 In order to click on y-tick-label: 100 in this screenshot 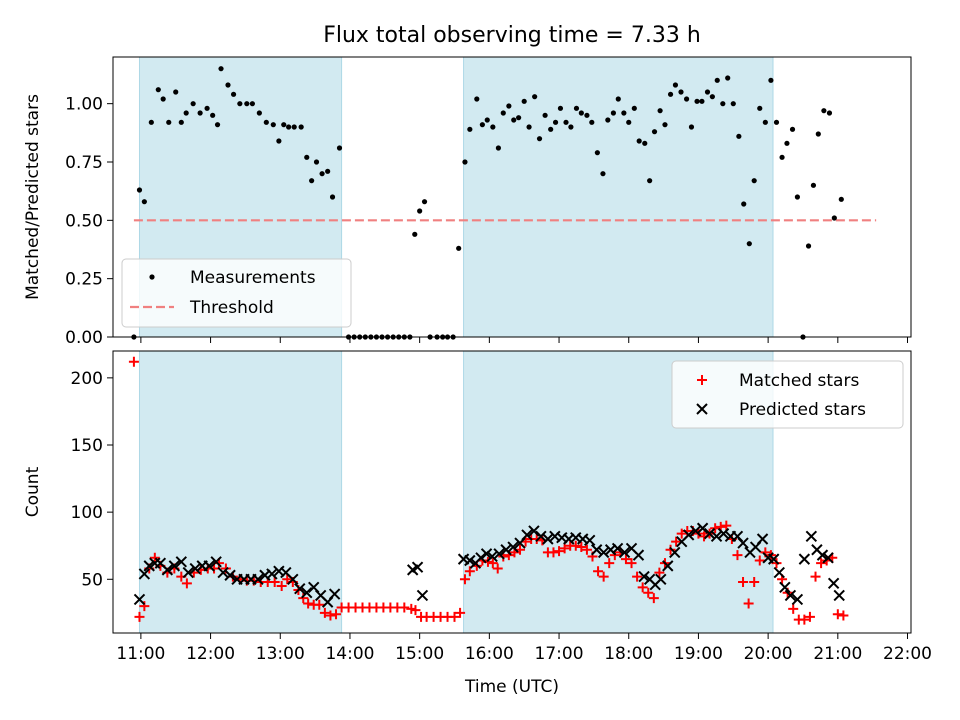, I will do `click(87, 513)`.